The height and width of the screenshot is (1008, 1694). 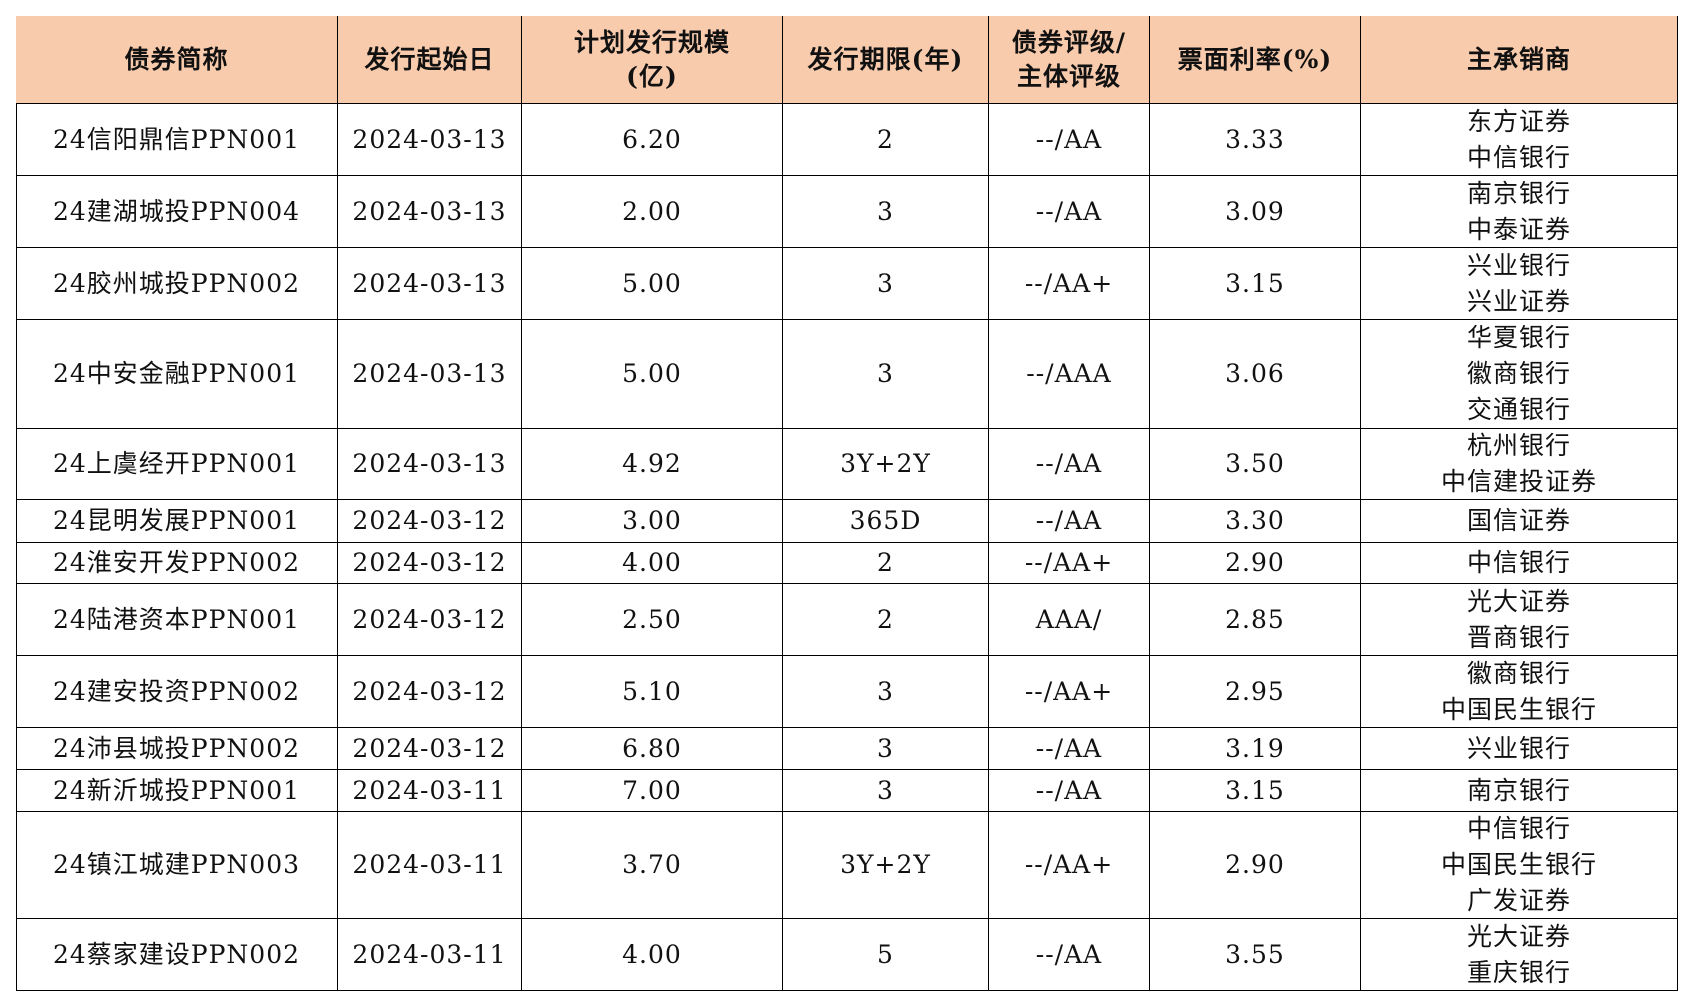 I want to click on cell-text: 24建湖城投PPN004, so click(x=176, y=211).